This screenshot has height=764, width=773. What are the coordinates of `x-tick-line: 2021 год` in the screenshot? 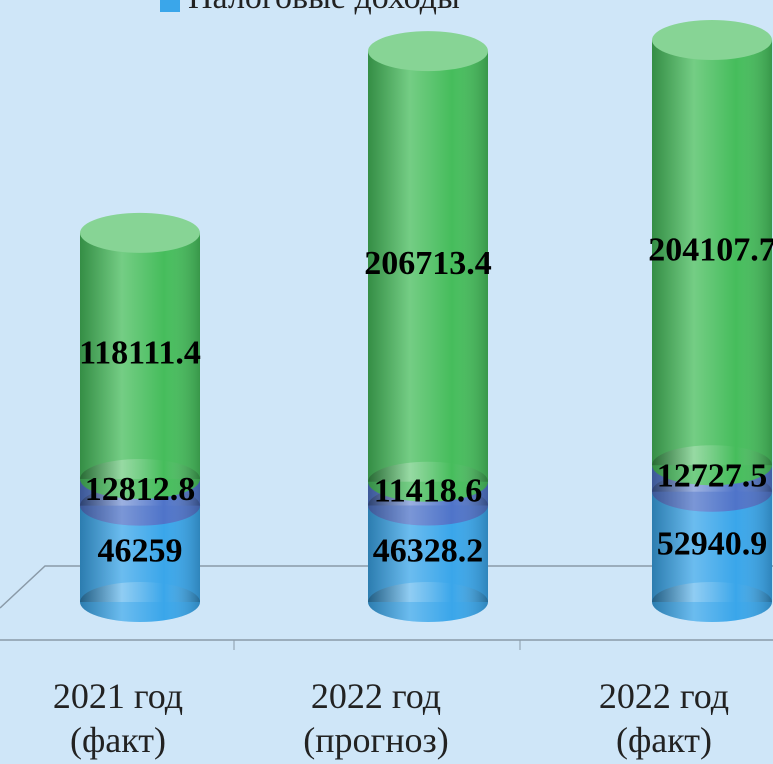 It's located at (118, 696).